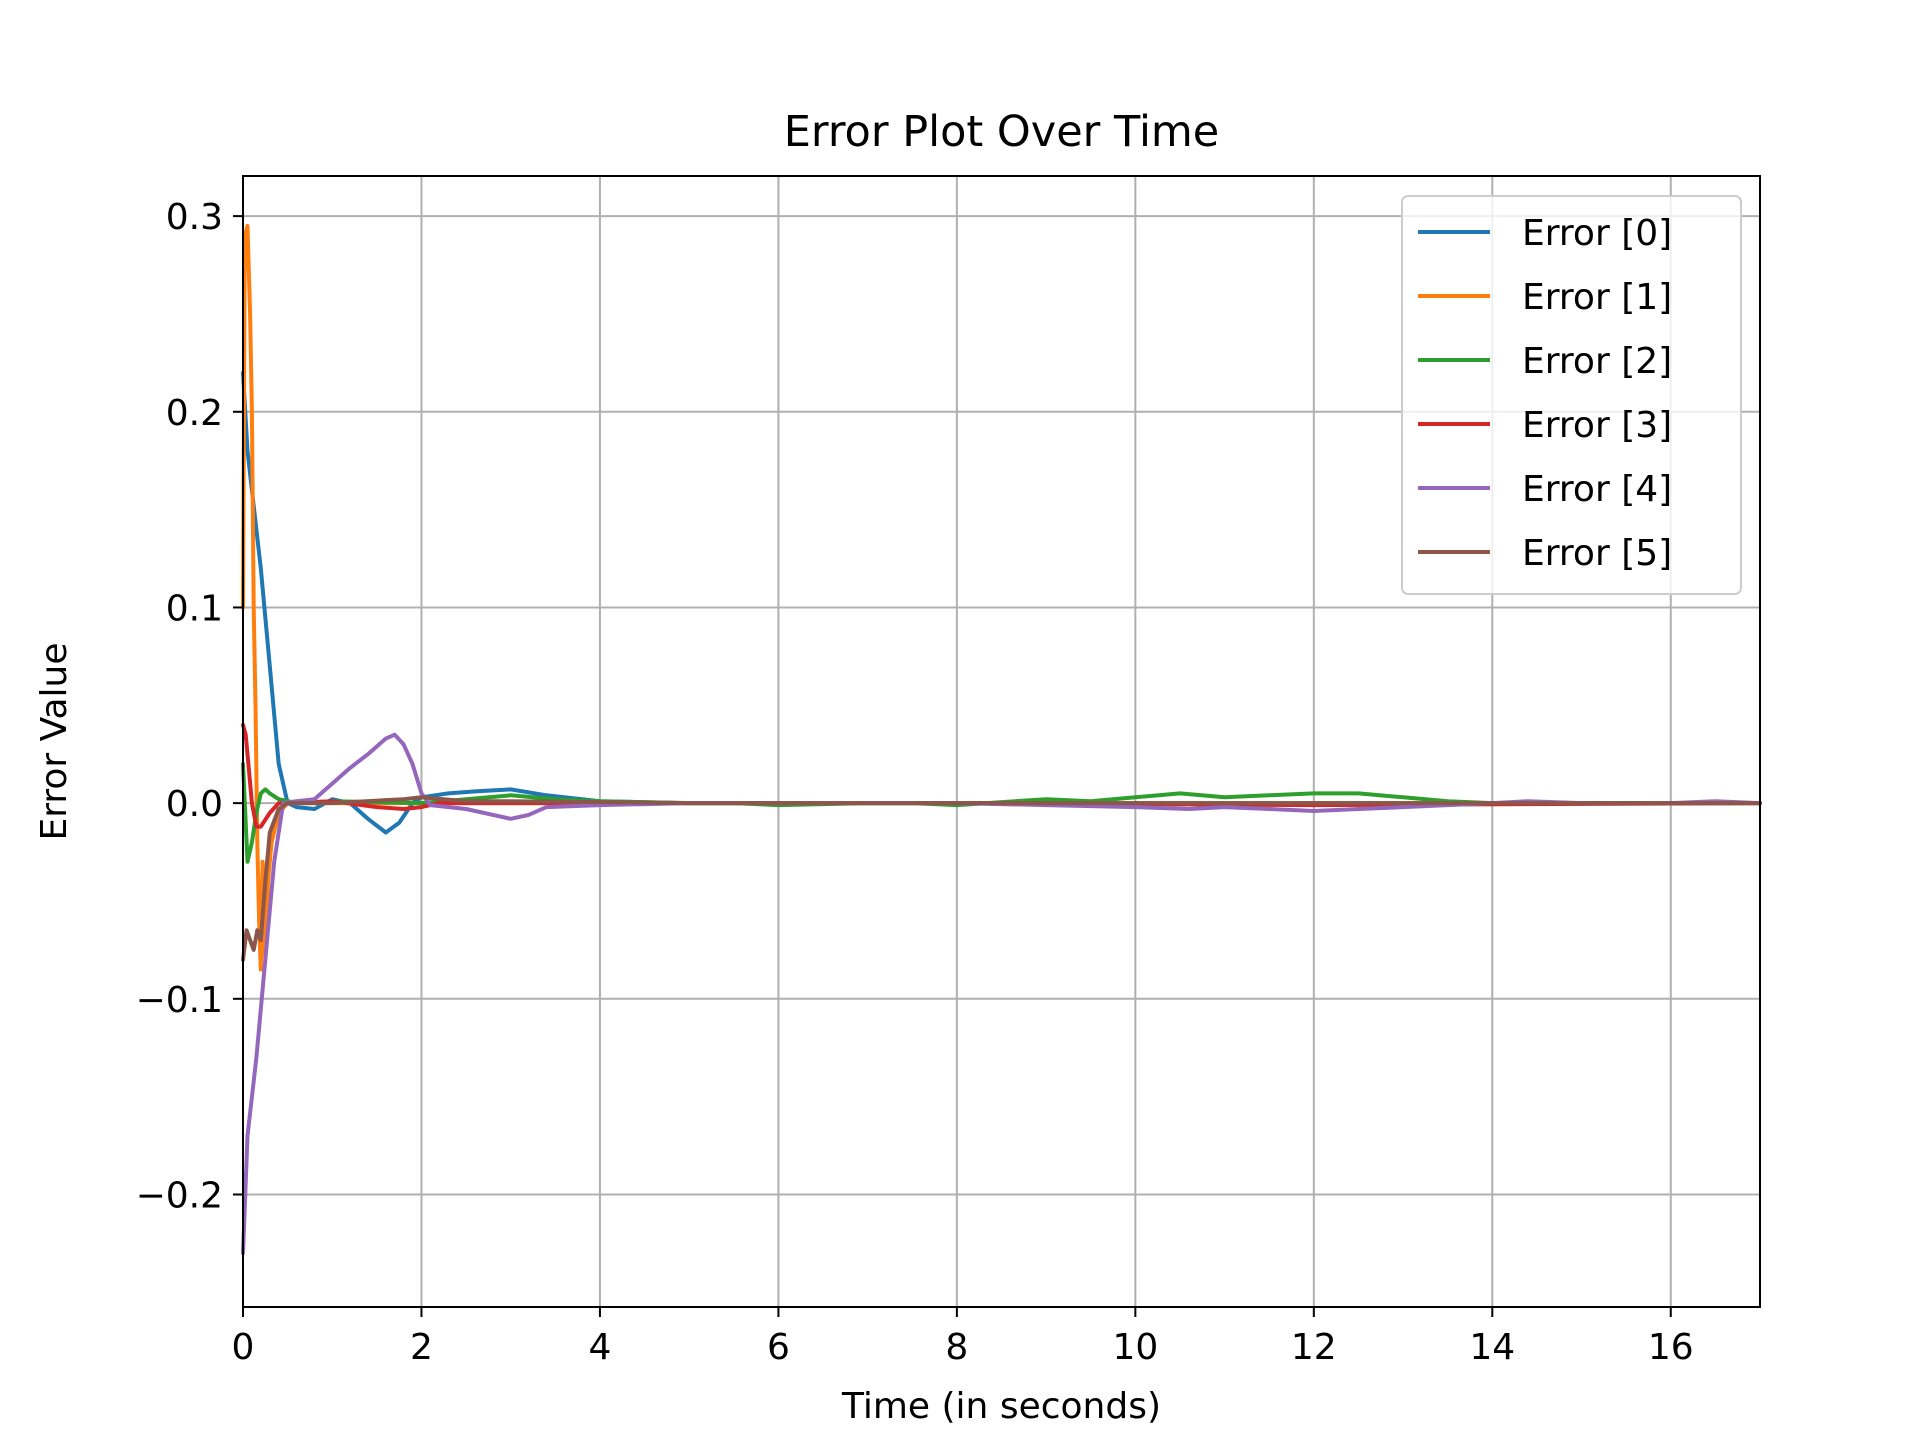 The image size is (1920, 1440). Describe the element at coordinates (1492, 1347) in the screenshot. I see `x-tick-label: 14` at that location.